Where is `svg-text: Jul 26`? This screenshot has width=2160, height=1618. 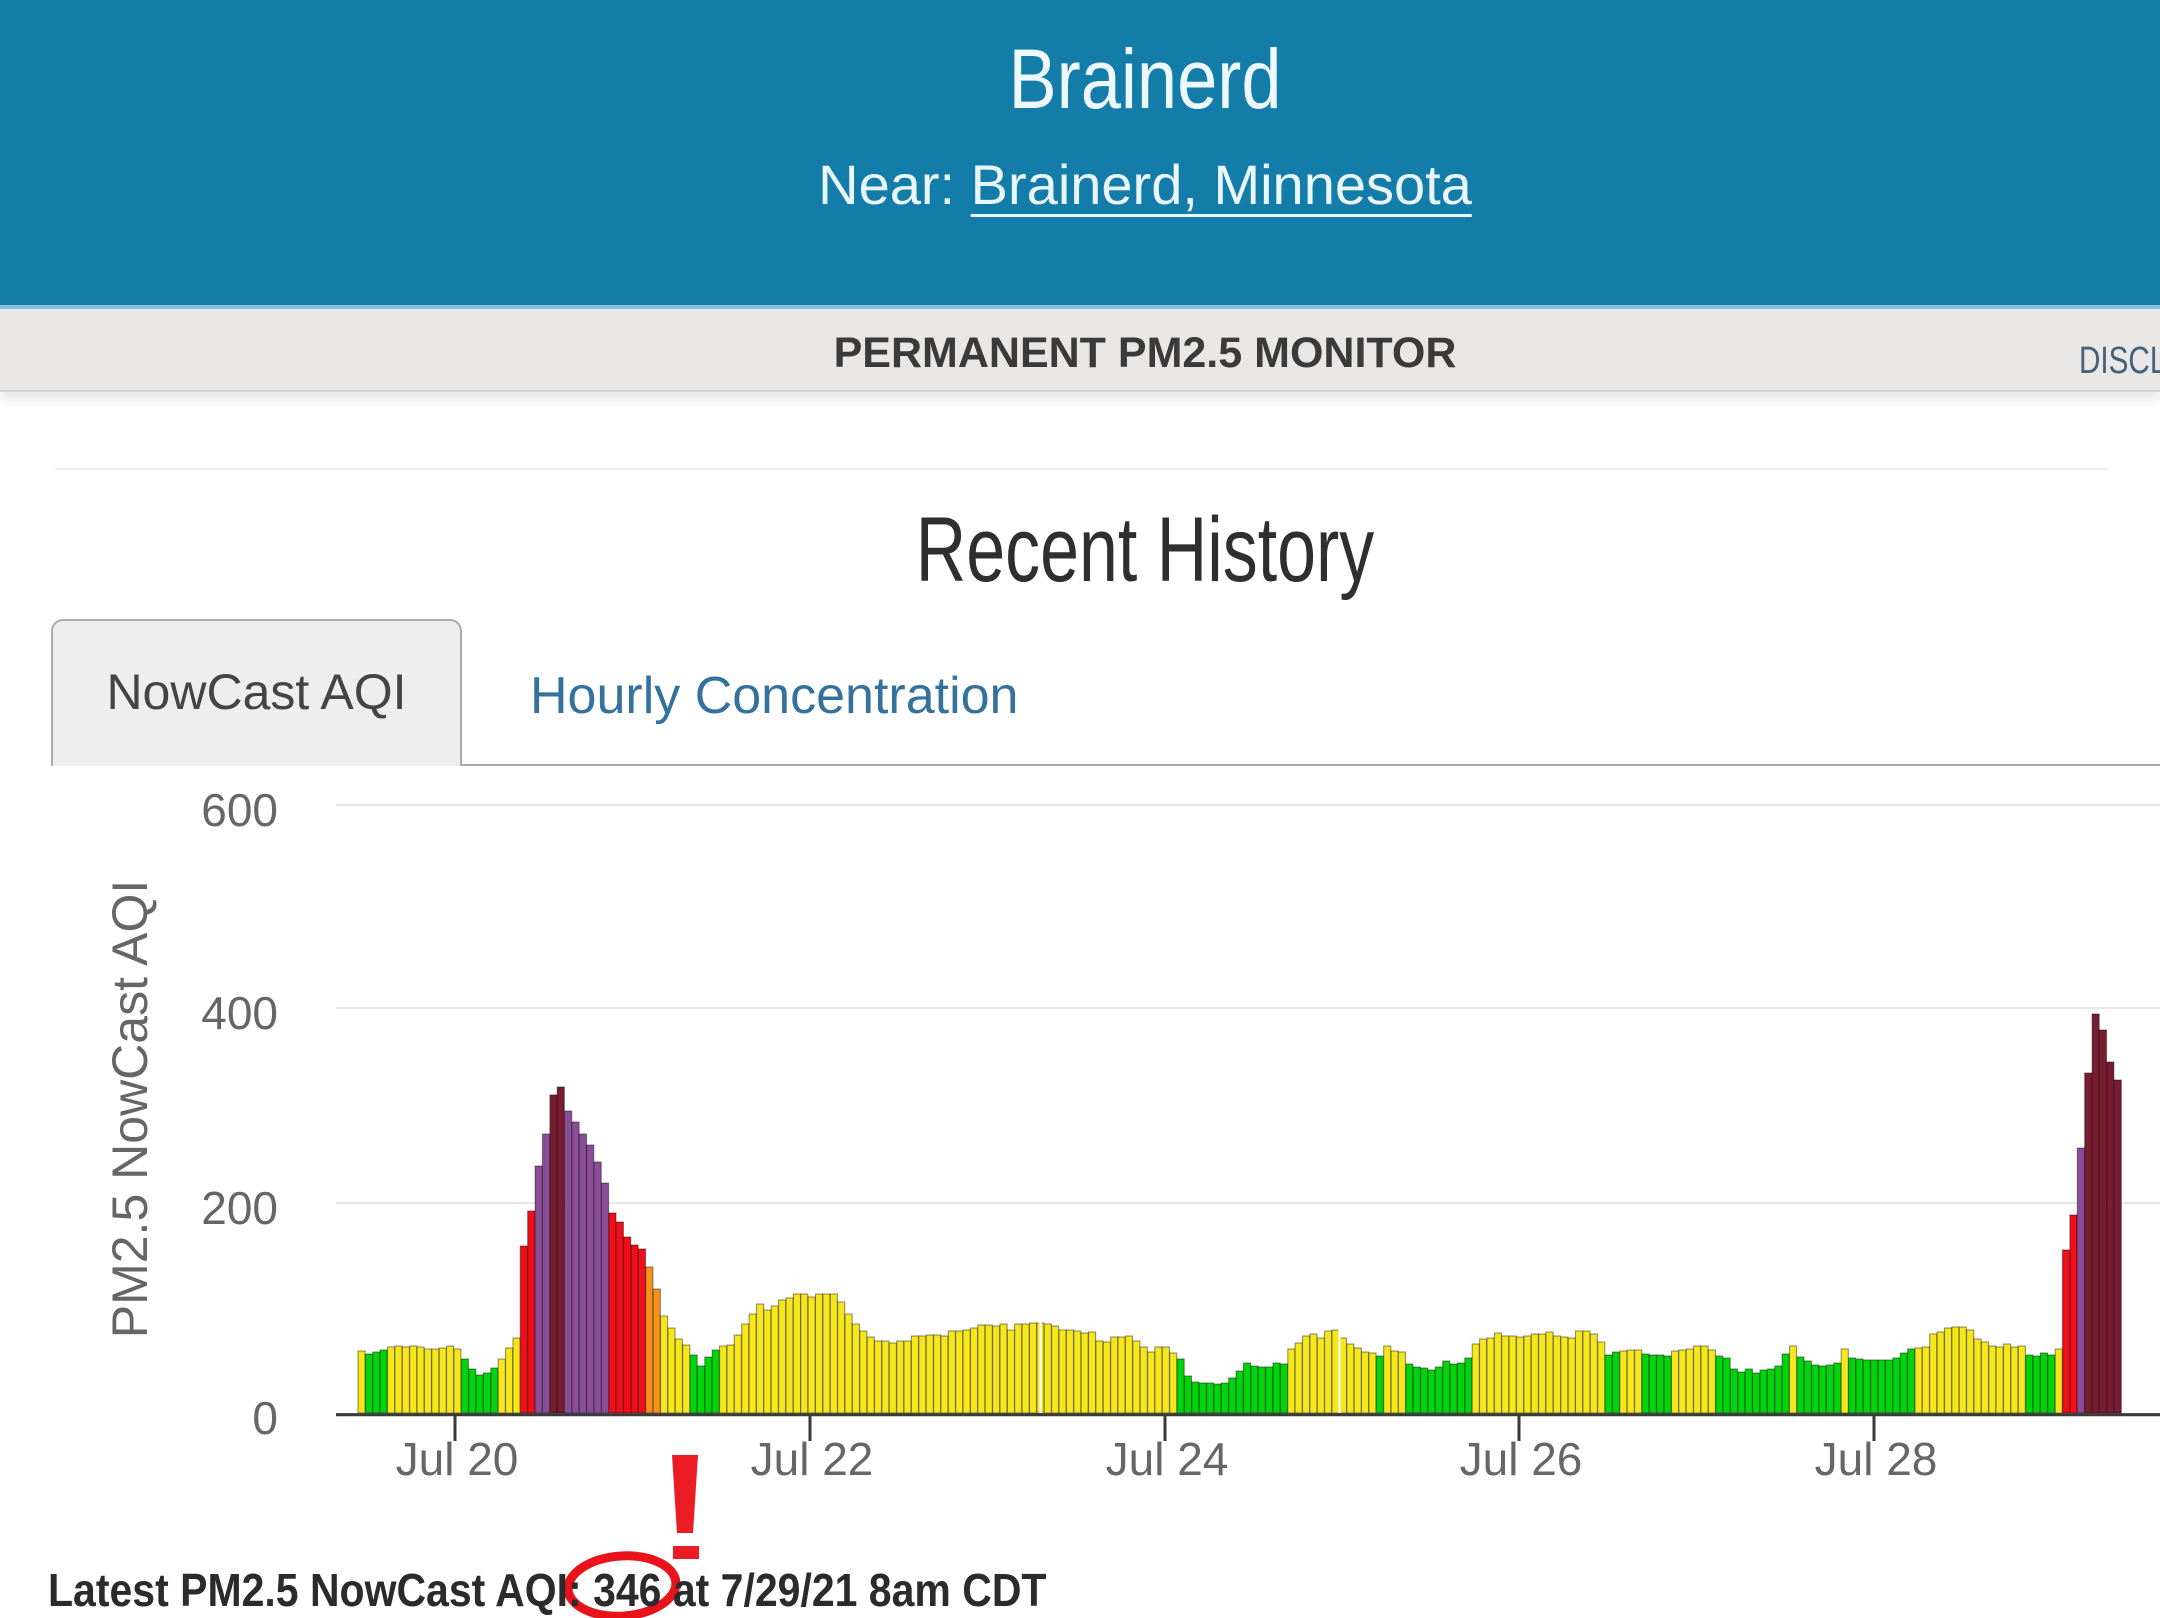
svg-text: Jul 26 is located at coordinates (1521, 1459).